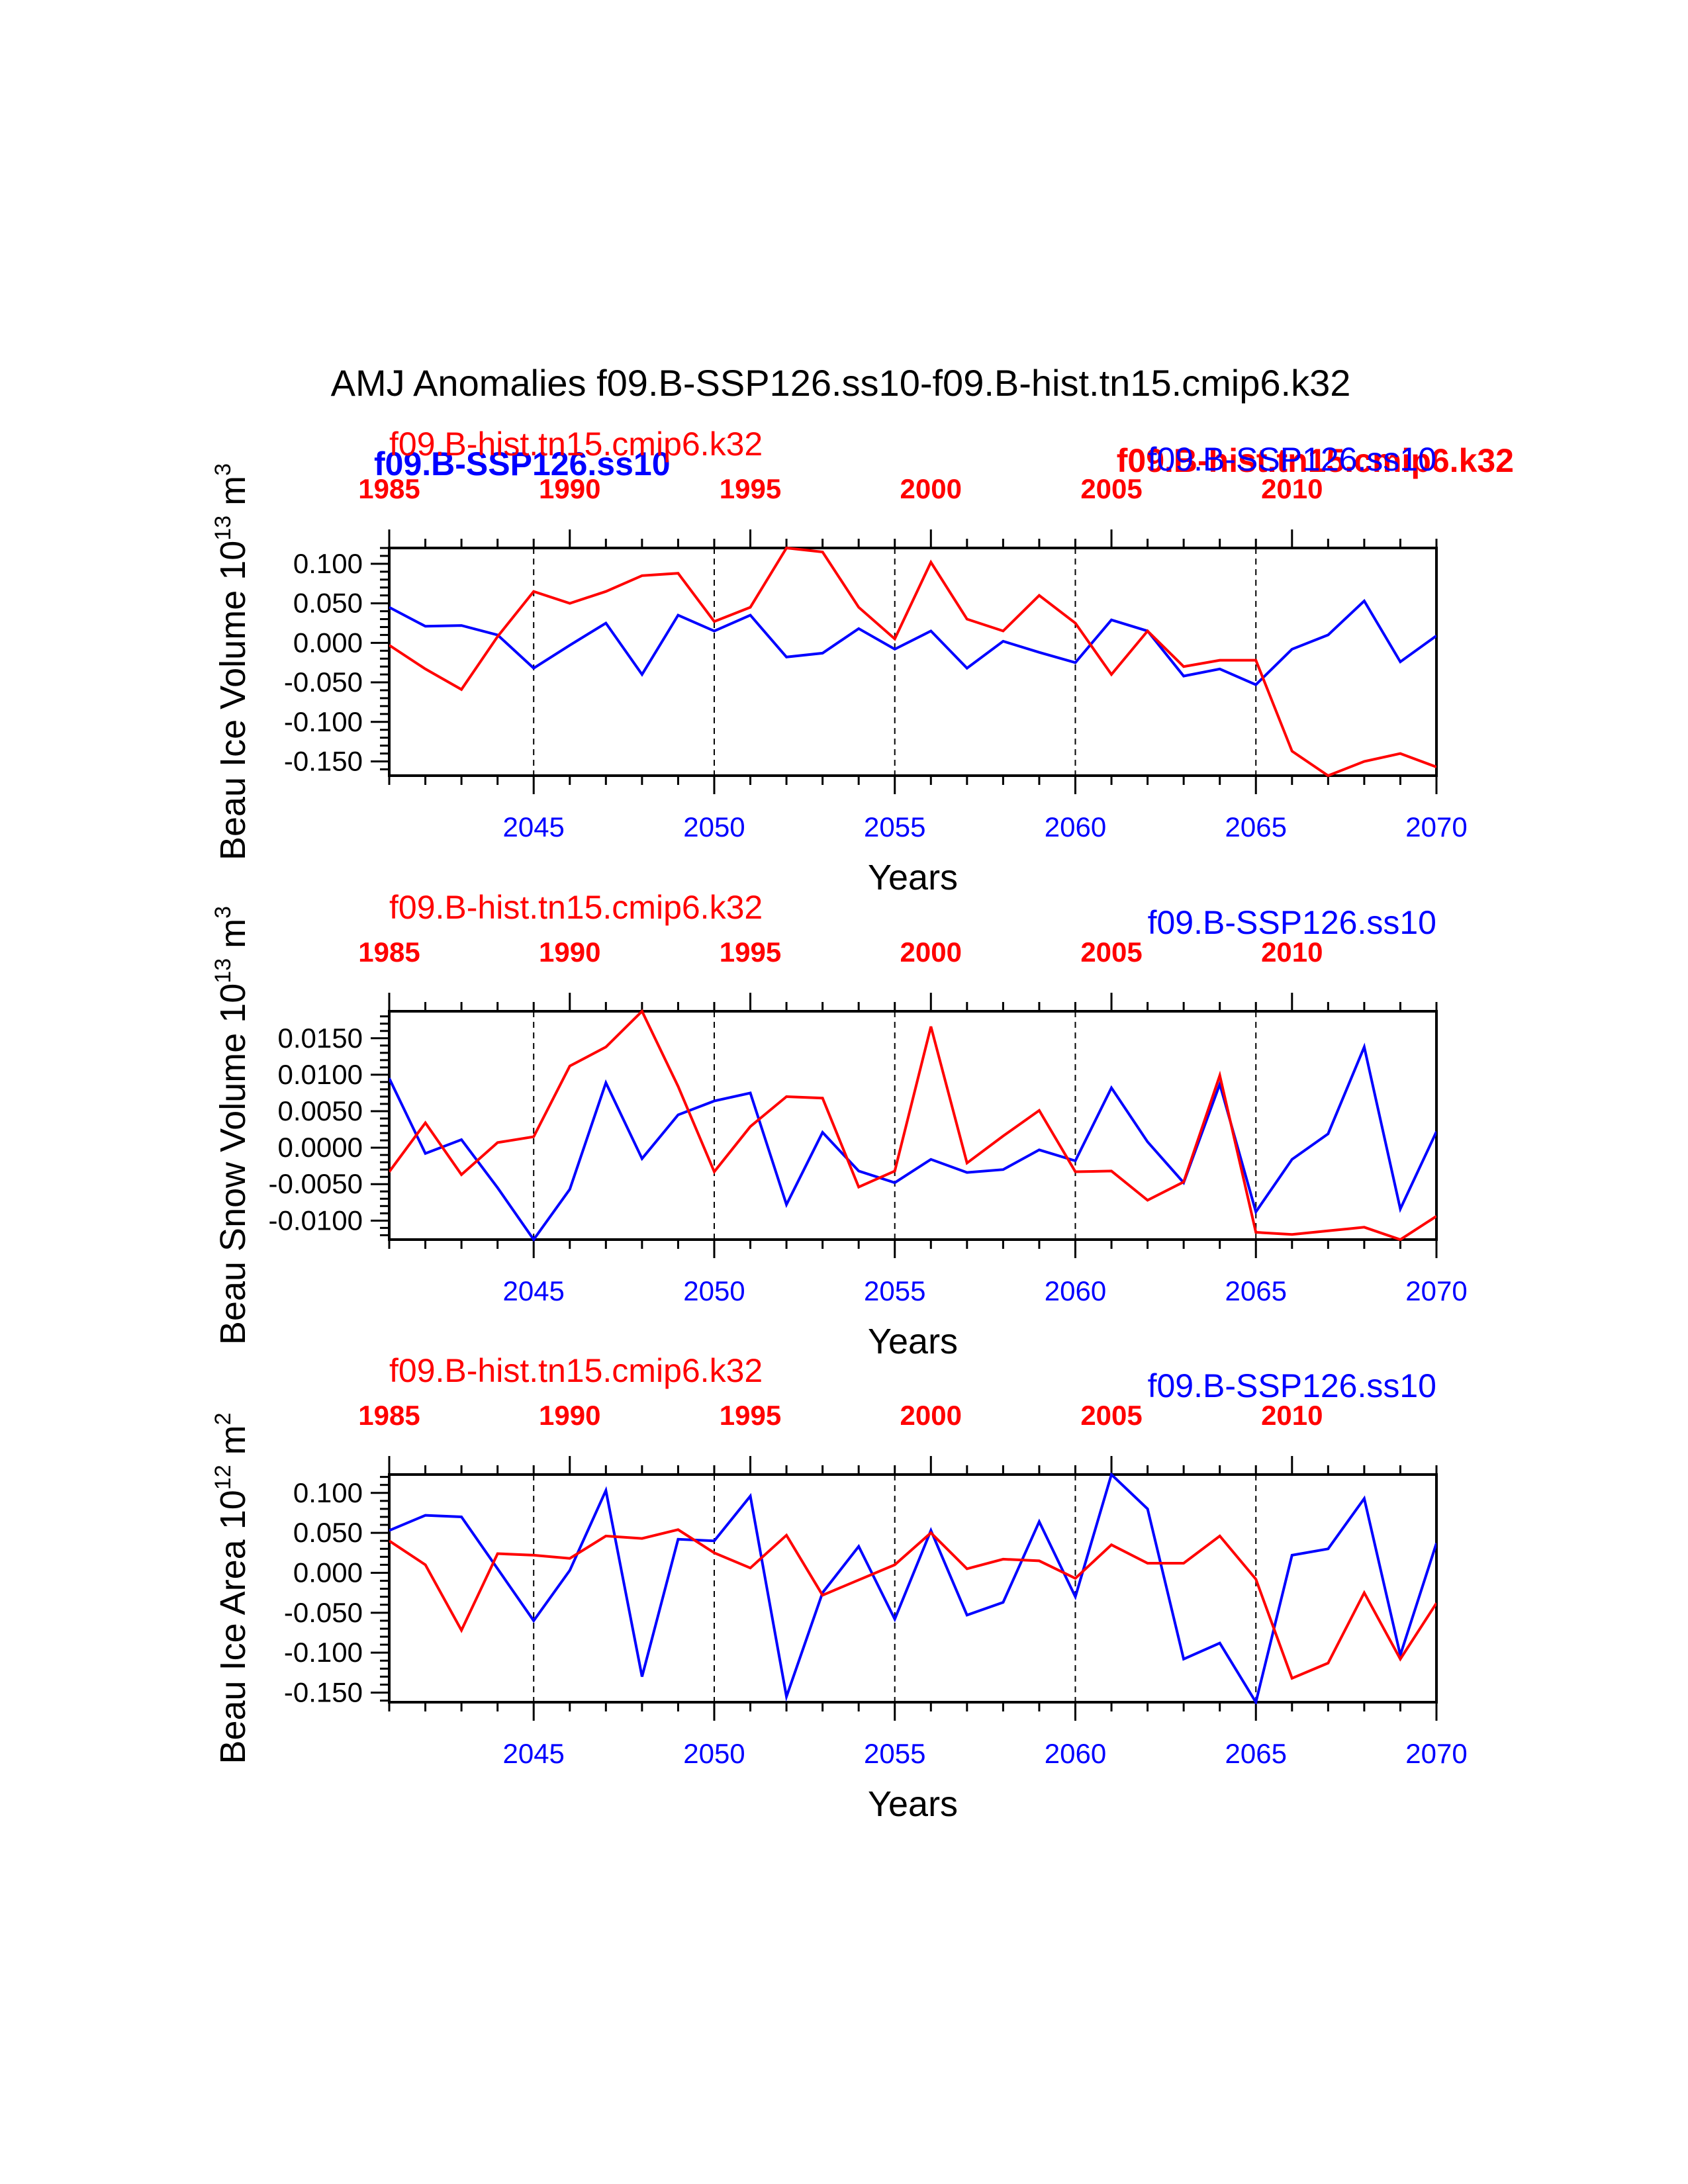 This screenshot has width=1688, height=2184. Describe the element at coordinates (320, 1147) in the screenshot. I see `y-tick-label: 0.0000` at that location.